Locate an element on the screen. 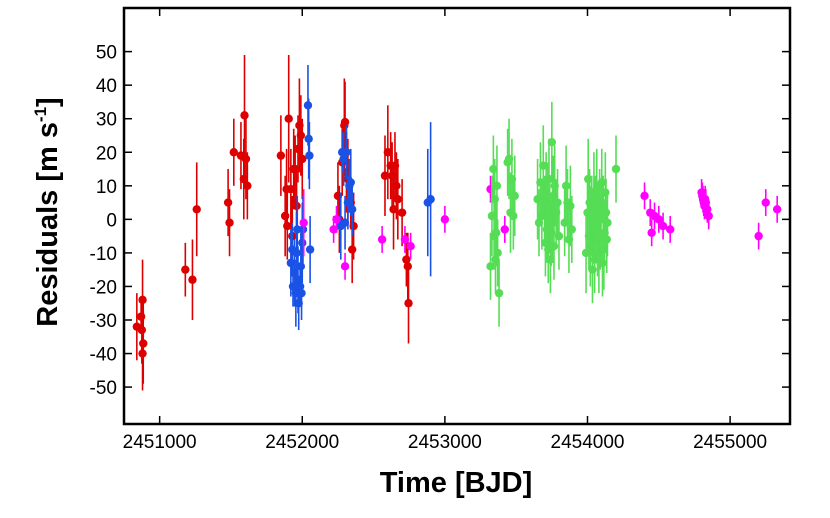 The height and width of the screenshot is (518, 830). y-tick-label: 40 is located at coordinates (106, 86).